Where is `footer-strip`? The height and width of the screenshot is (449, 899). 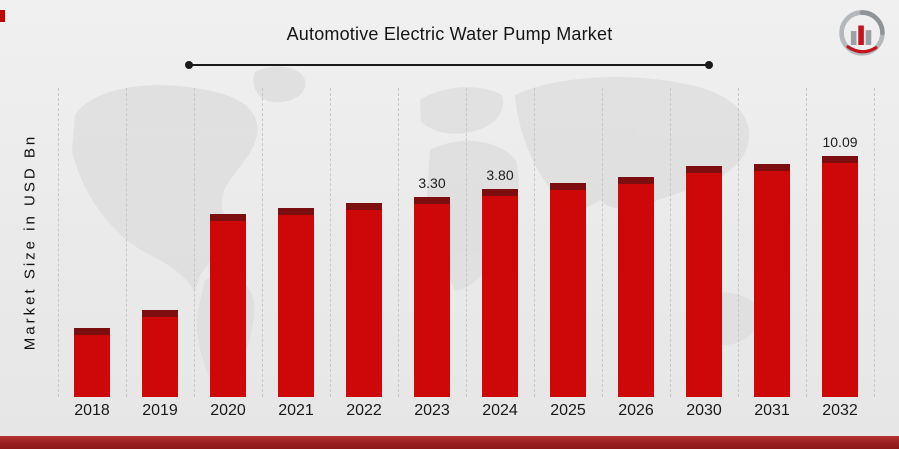
footer-strip is located at coordinates (449, 442).